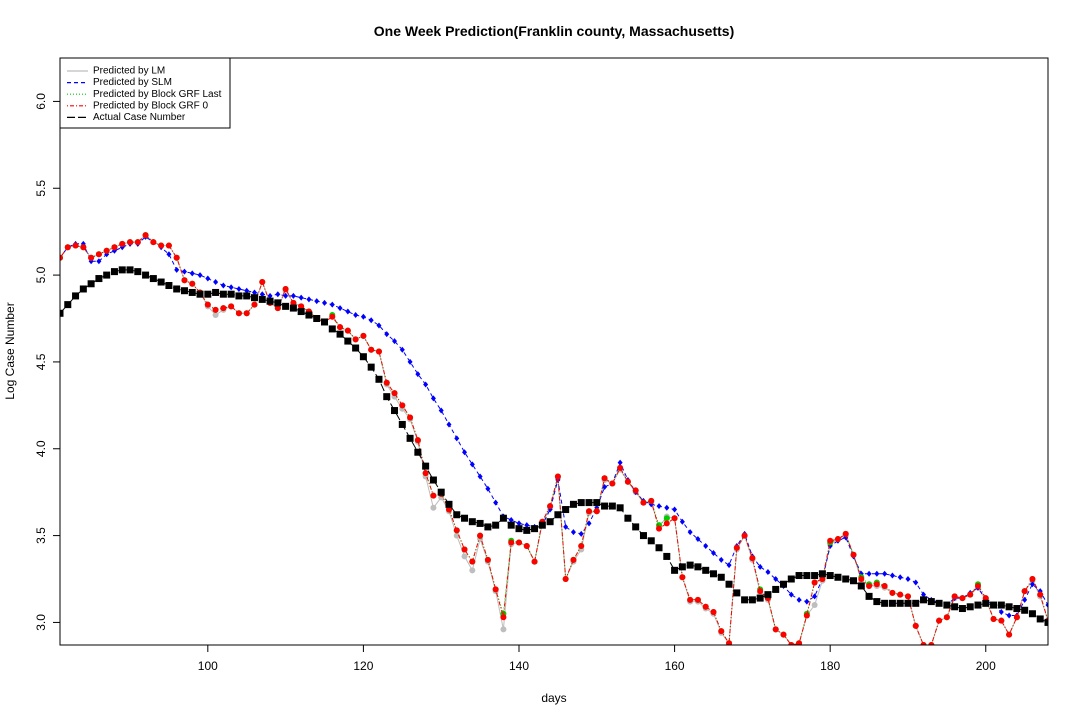  What do you see at coordinates (10, 350) in the screenshot?
I see `y-axis-label: Log Case Number` at bounding box center [10, 350].